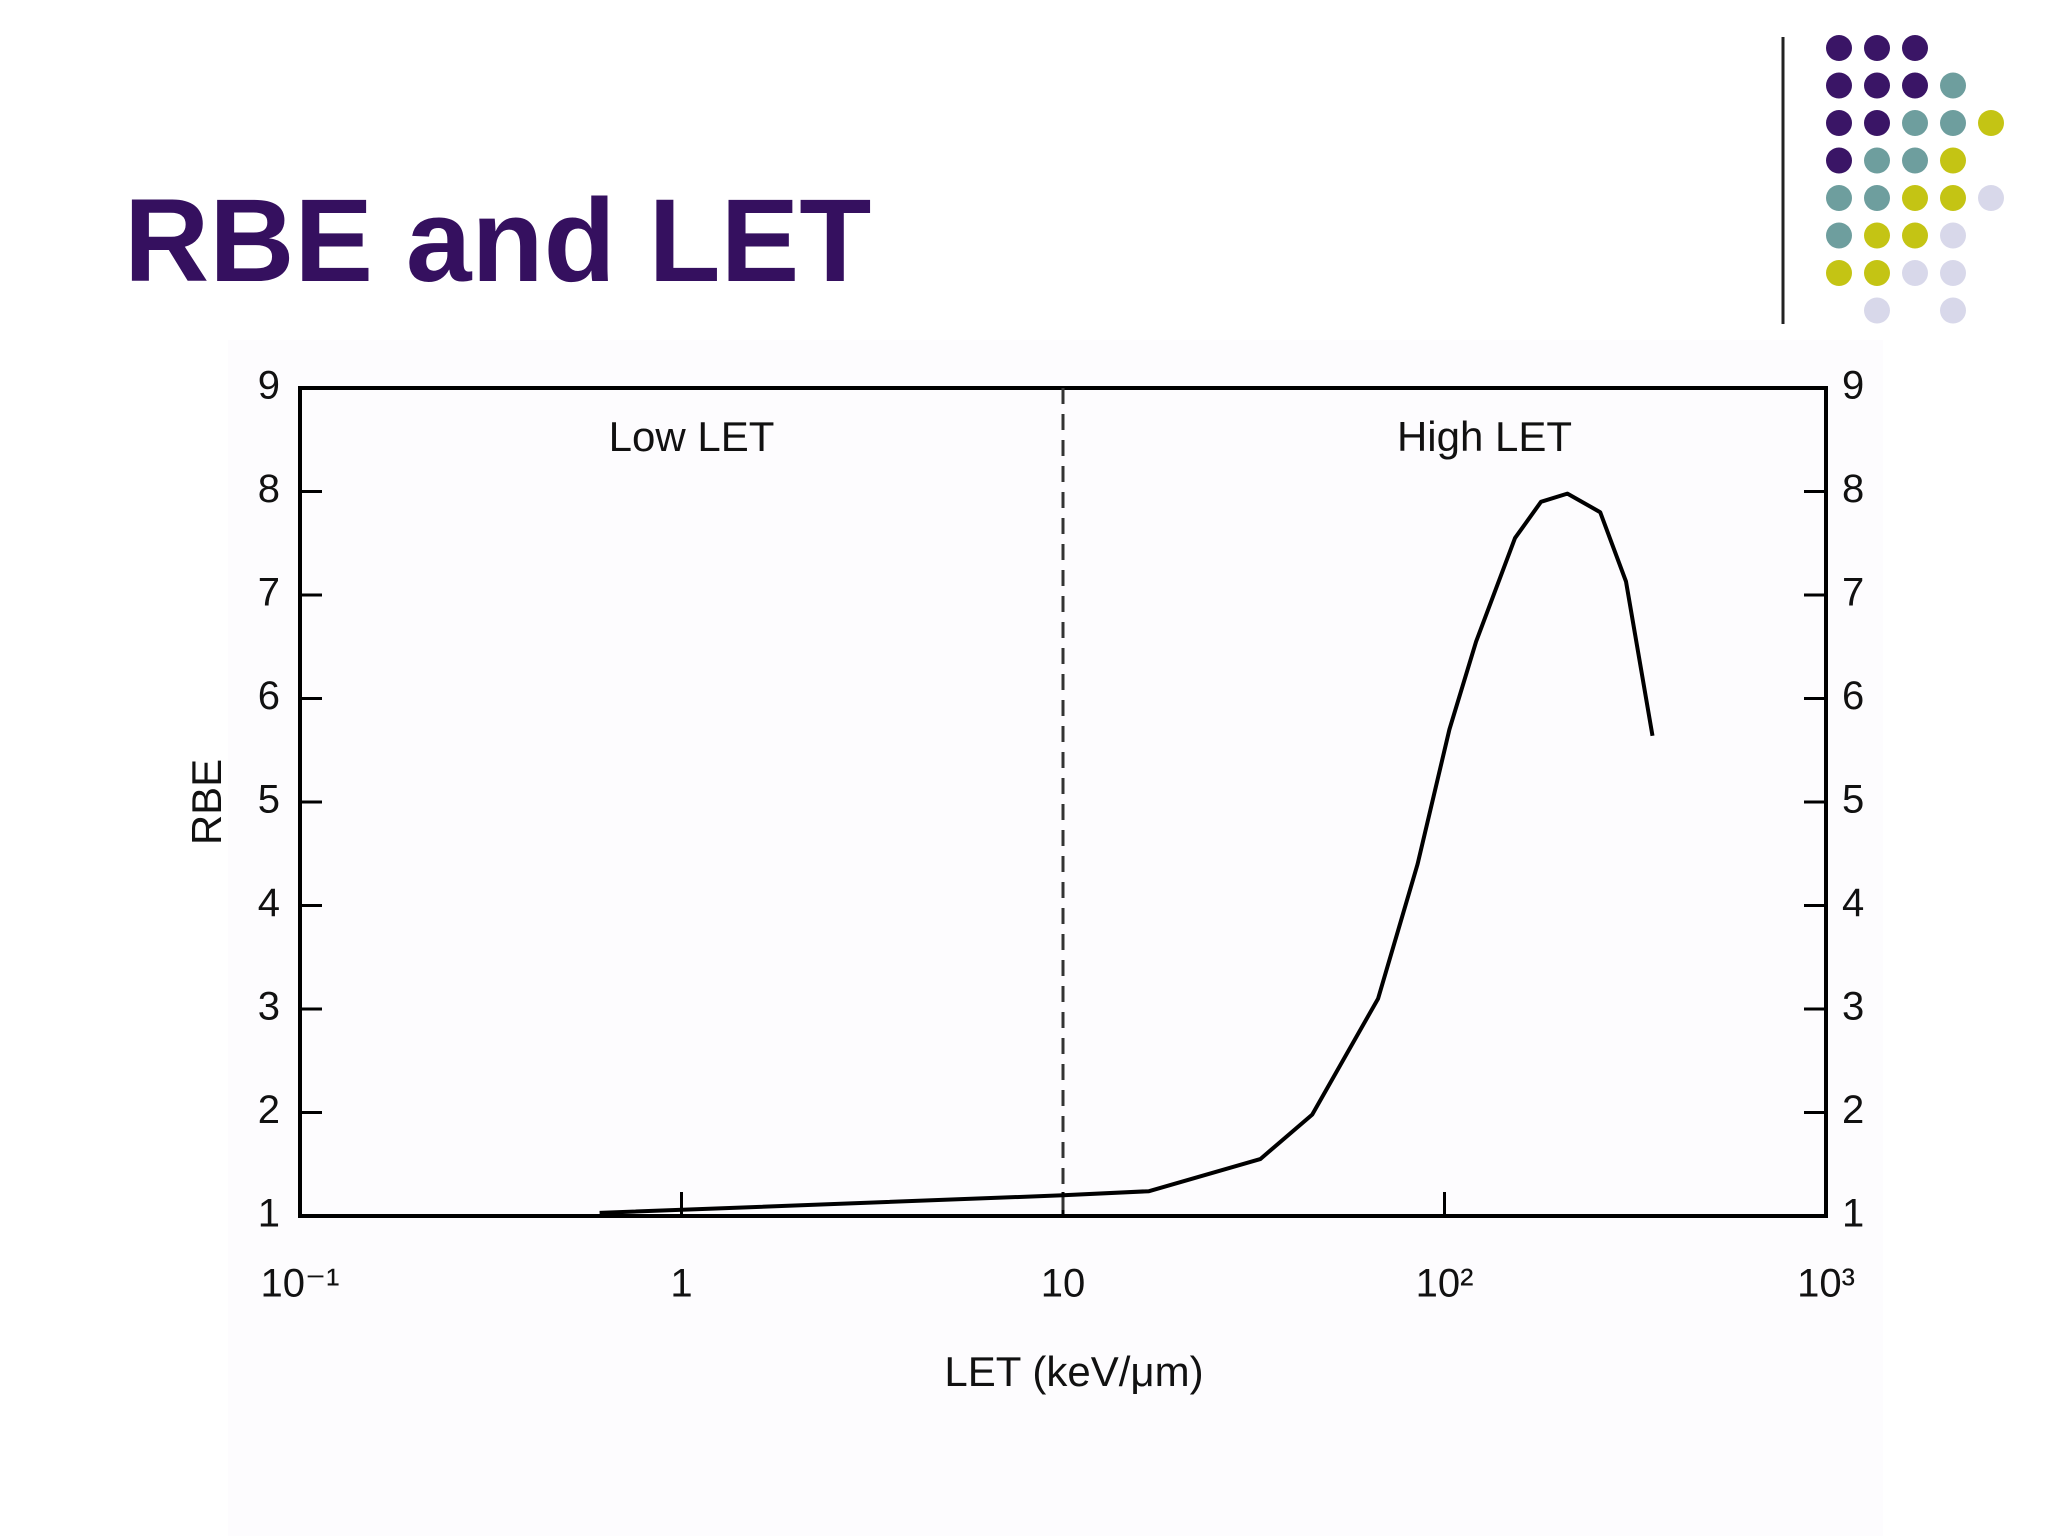 This screenshot has height=1536, width=2048. Describe the element at coordinates (269, 1007) in the screenshot. I see `y-tick-label: 3` at that location.